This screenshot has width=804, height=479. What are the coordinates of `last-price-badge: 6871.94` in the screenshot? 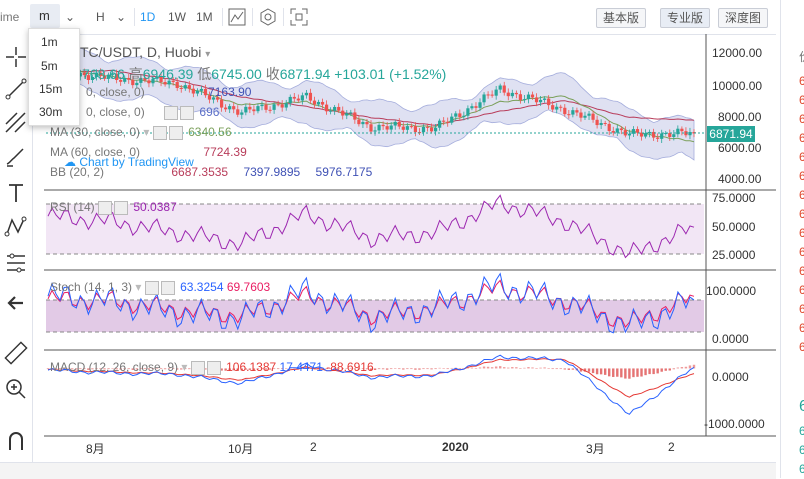 It's located at (731, 134).